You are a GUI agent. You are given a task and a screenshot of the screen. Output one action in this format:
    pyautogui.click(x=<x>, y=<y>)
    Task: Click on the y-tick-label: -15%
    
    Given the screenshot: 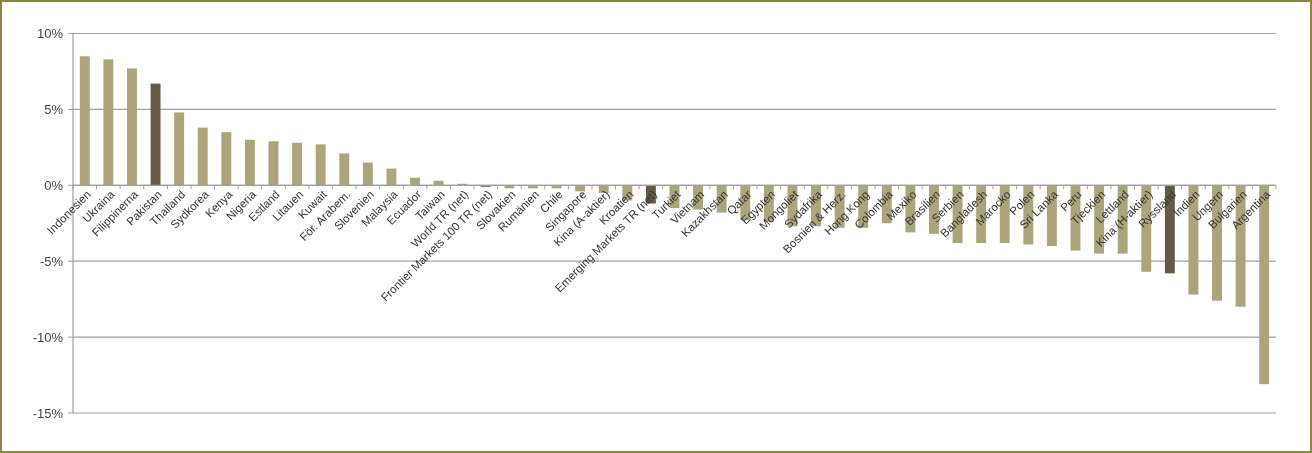 What is the action you would take?
    pyautogui.click(x=48, y=413)
    